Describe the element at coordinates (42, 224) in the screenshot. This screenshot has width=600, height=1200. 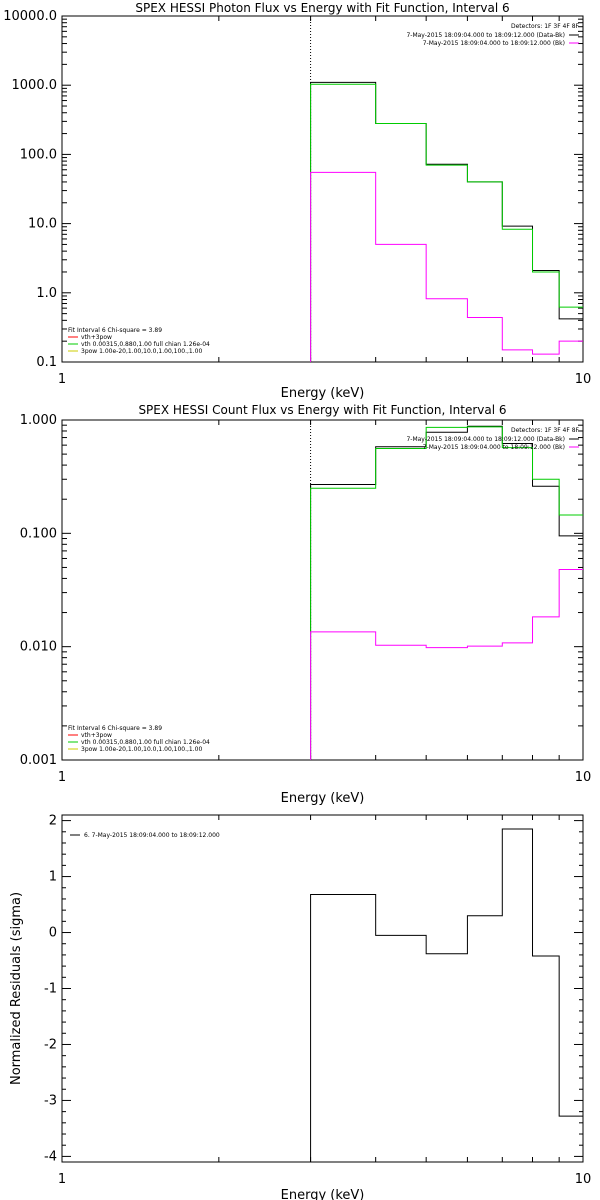
I see `y-tick-label: 10.0` at that location.